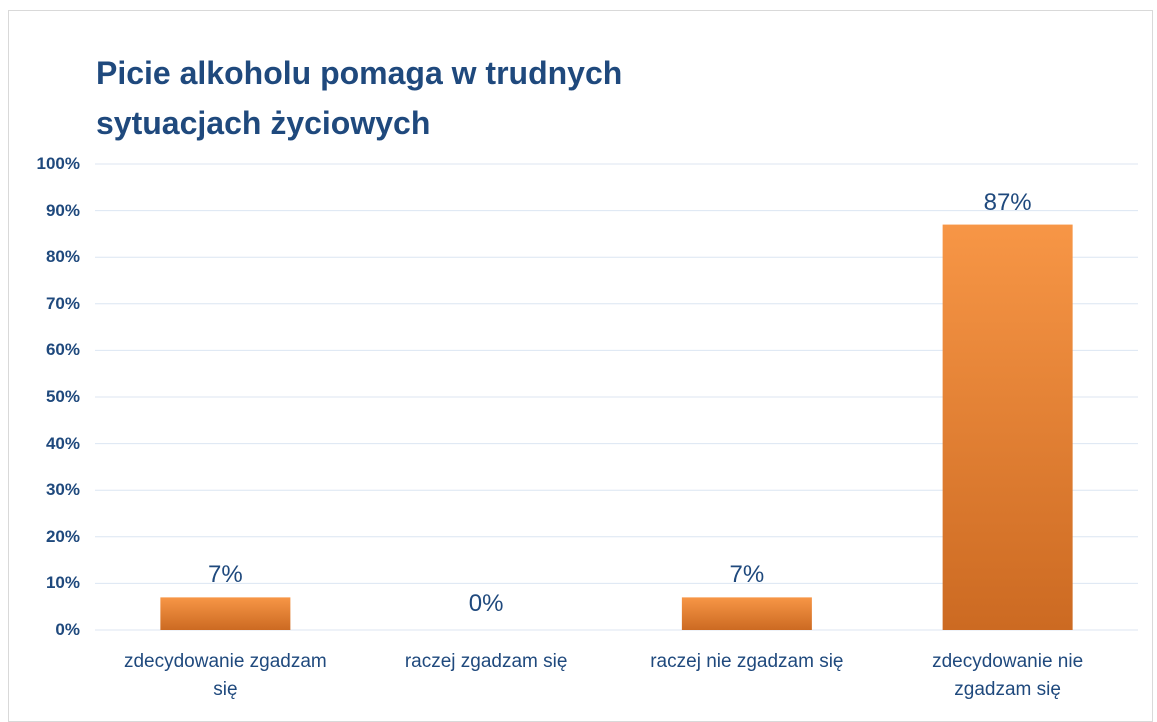 The width and height of the screenshot is (1157, 722). I want to click on y-tick-label: 60%, so click(62, 350).